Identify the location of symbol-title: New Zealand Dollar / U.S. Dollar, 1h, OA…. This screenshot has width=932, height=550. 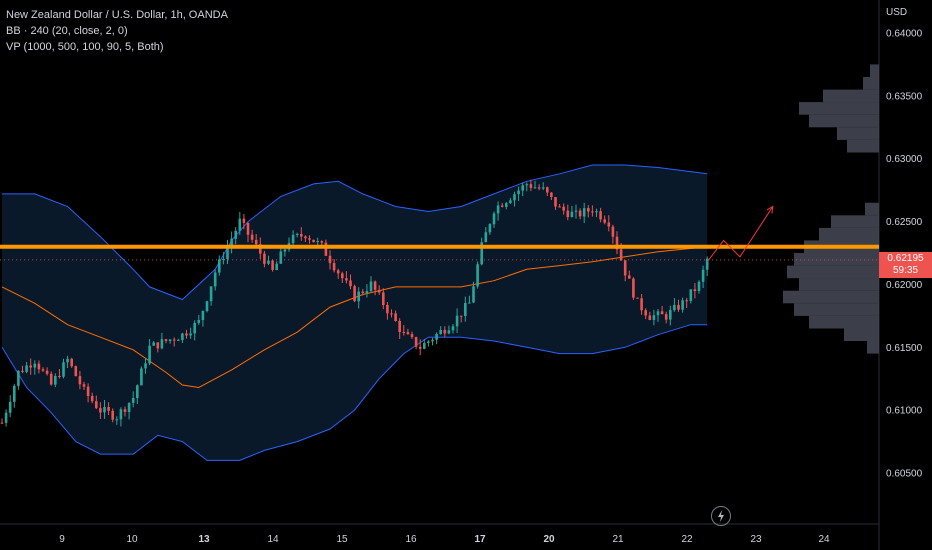
(117, 15).